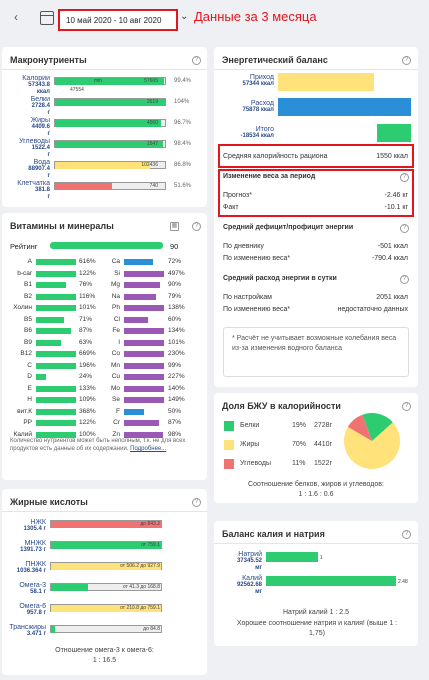 This screenshot has height=680, width=429. I want to click on spend-title: Средний расход энергии в сутки, so click(280, 278).